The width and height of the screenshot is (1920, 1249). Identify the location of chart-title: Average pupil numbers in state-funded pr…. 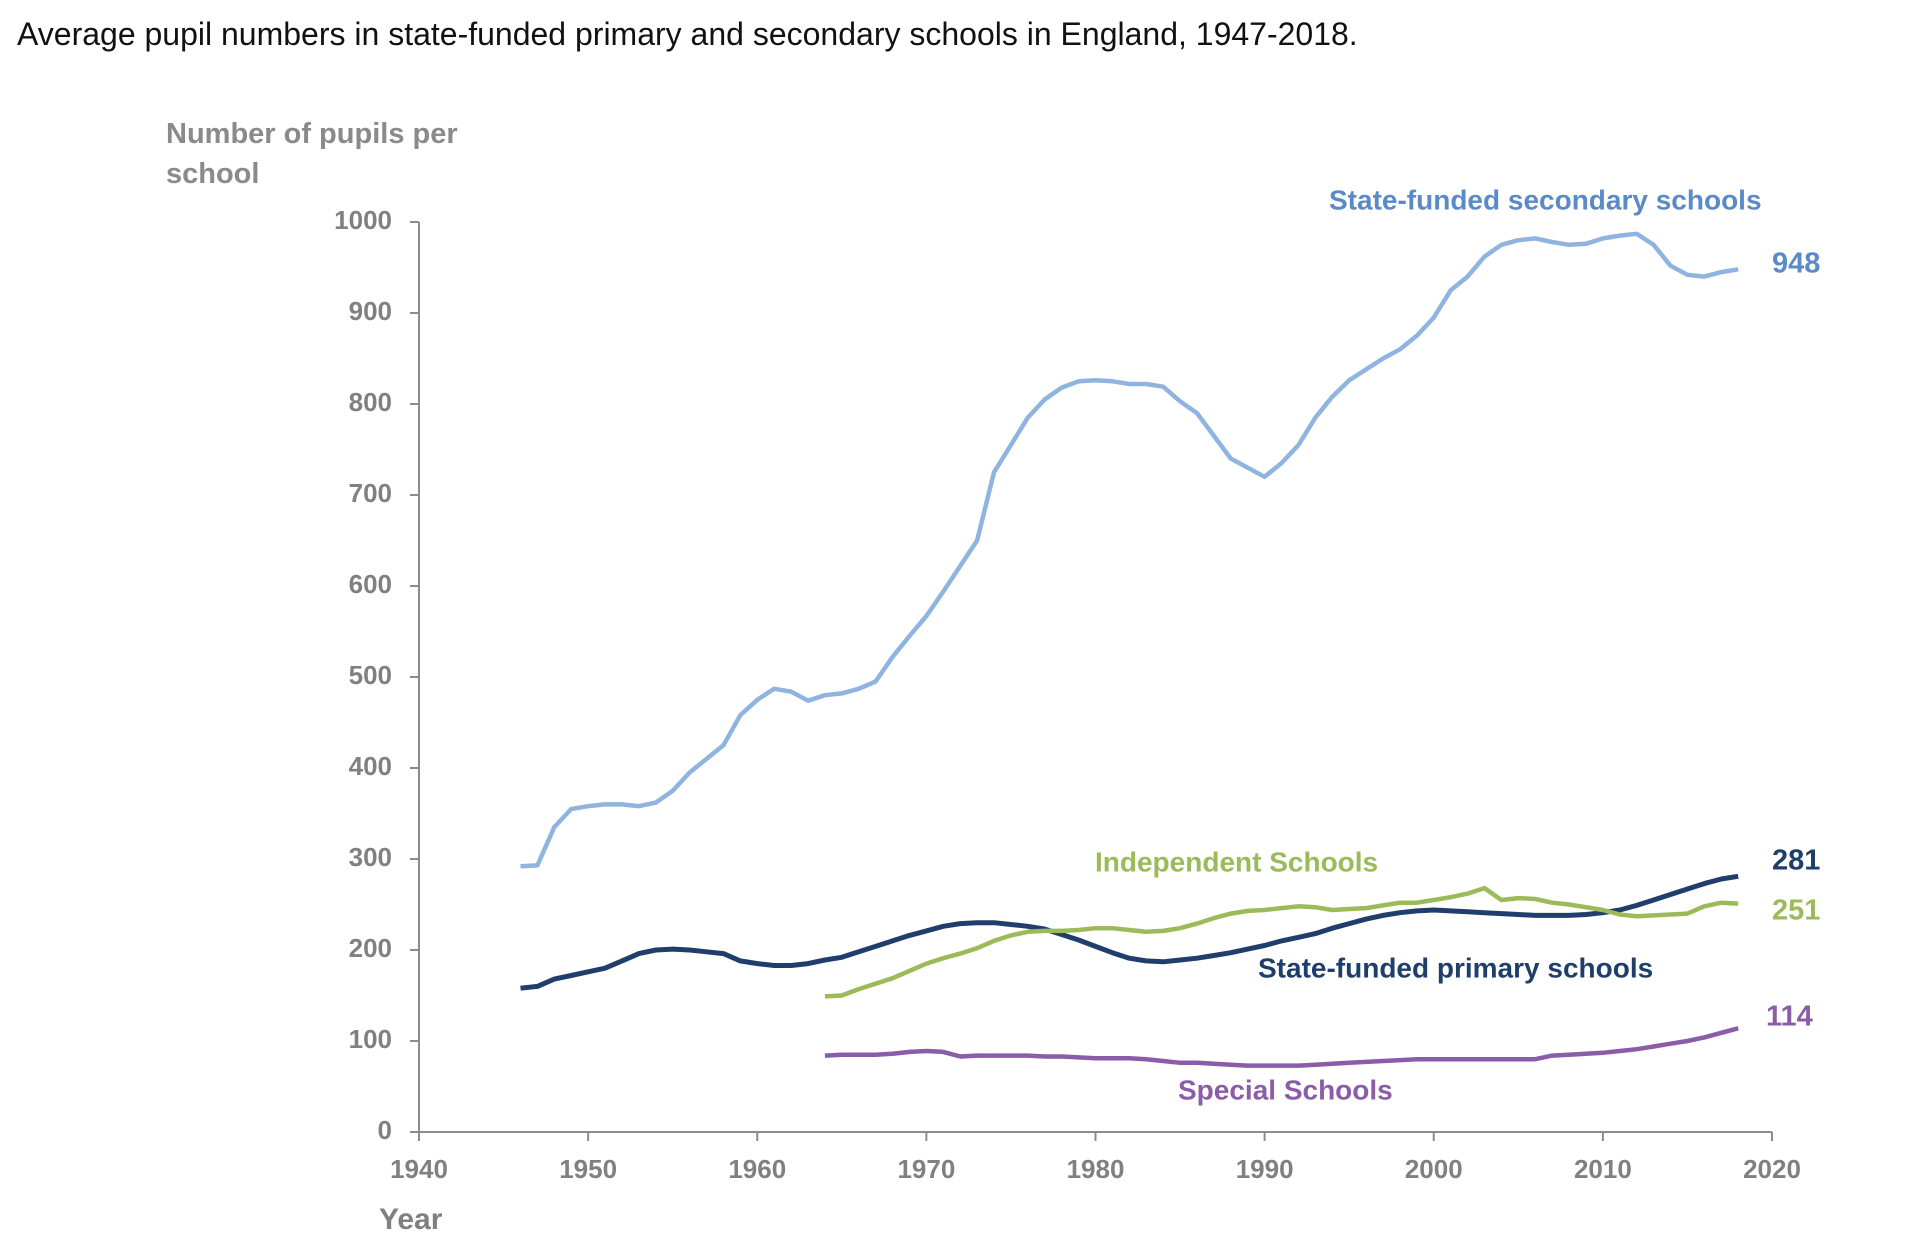
(687, 34).